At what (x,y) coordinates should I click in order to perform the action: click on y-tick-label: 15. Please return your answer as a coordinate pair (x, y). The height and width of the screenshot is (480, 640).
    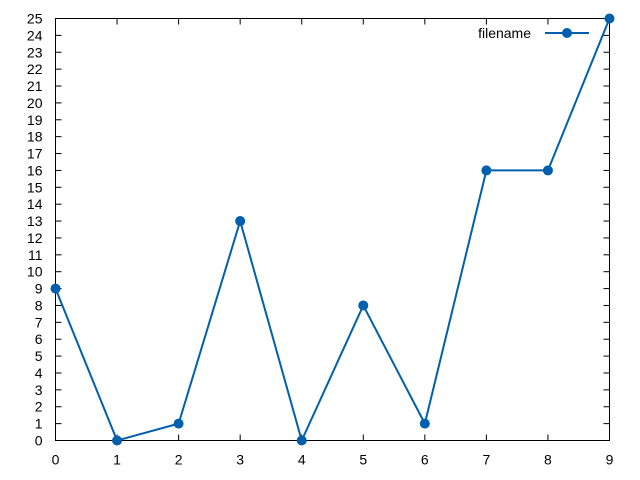
    Looking at the image, I should click on (35, 187).